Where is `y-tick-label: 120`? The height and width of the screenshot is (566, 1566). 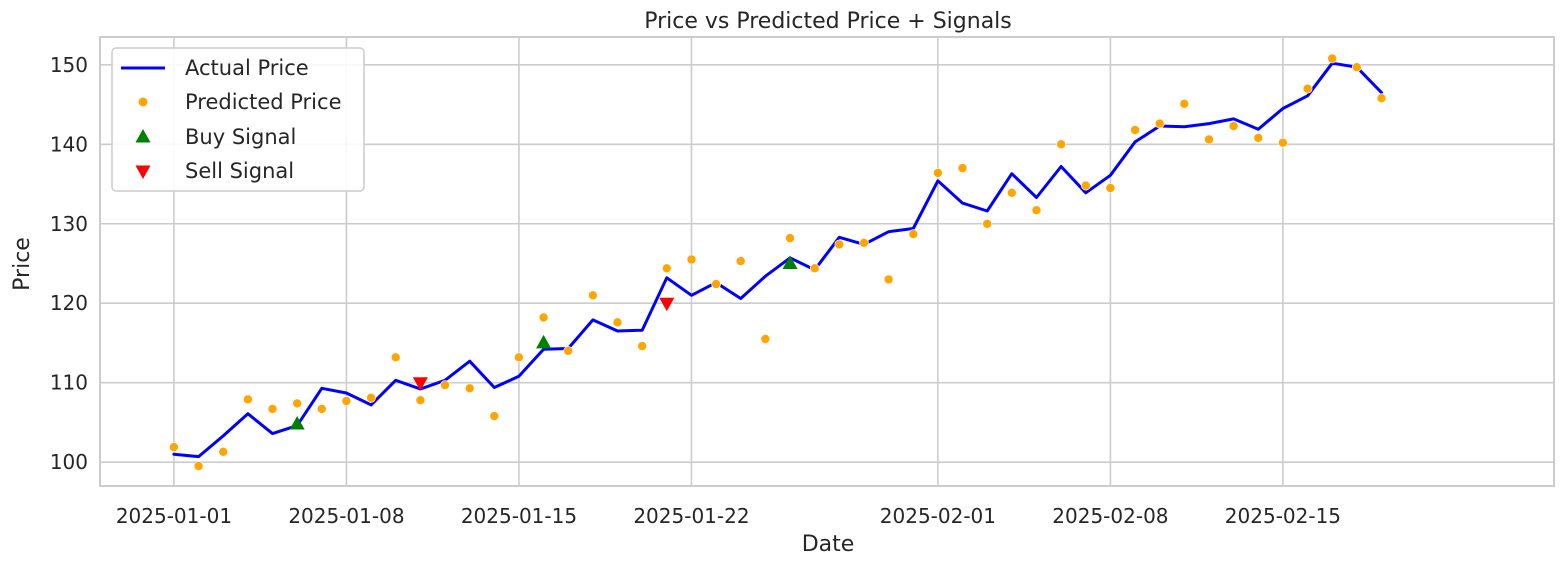
y-tick-label: 120 is located at coordinates (69, 303).